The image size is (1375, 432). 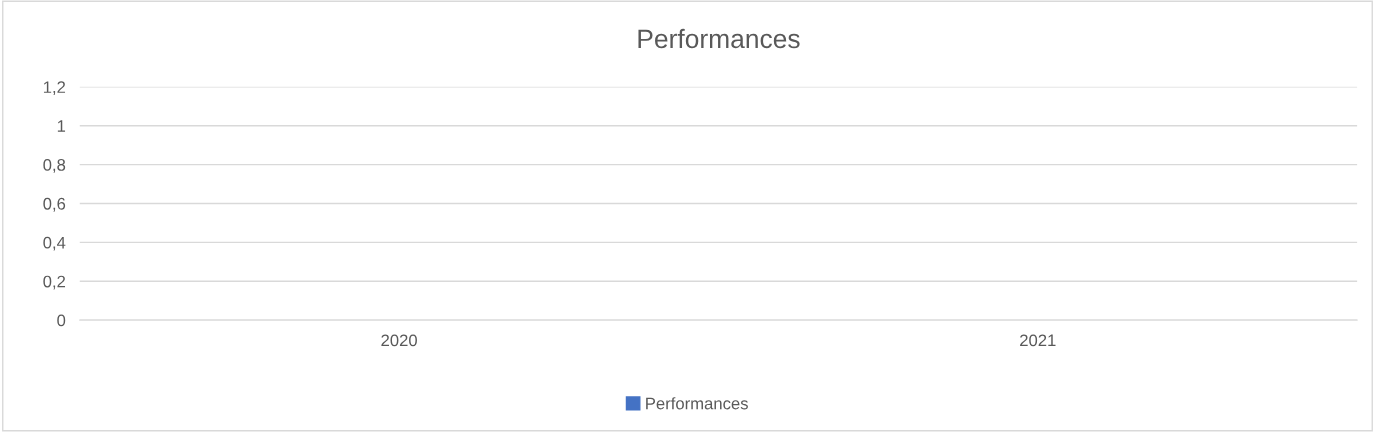 I want to click on y-tick-label: 0,6, so click(x=54, y=204).